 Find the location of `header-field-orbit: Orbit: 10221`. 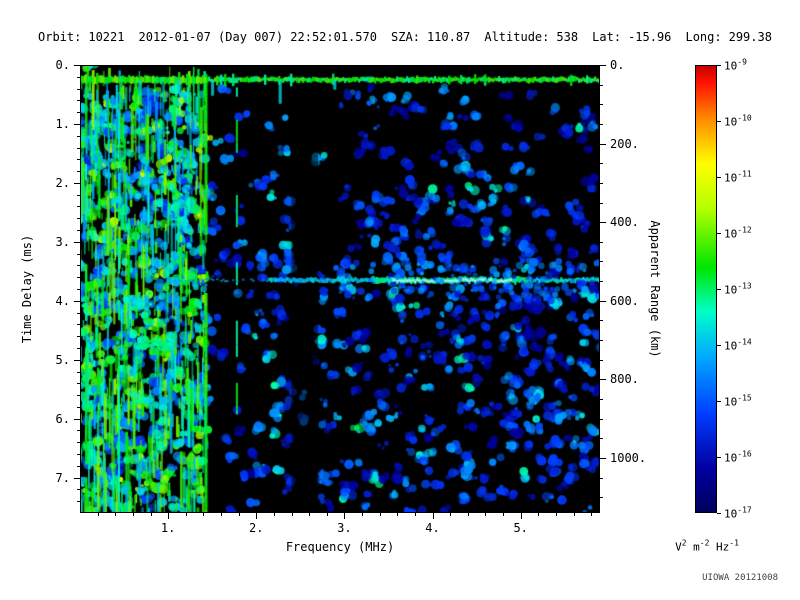

header-field-orbit: Orbit: 10221 is located at coordinates (81, 37).